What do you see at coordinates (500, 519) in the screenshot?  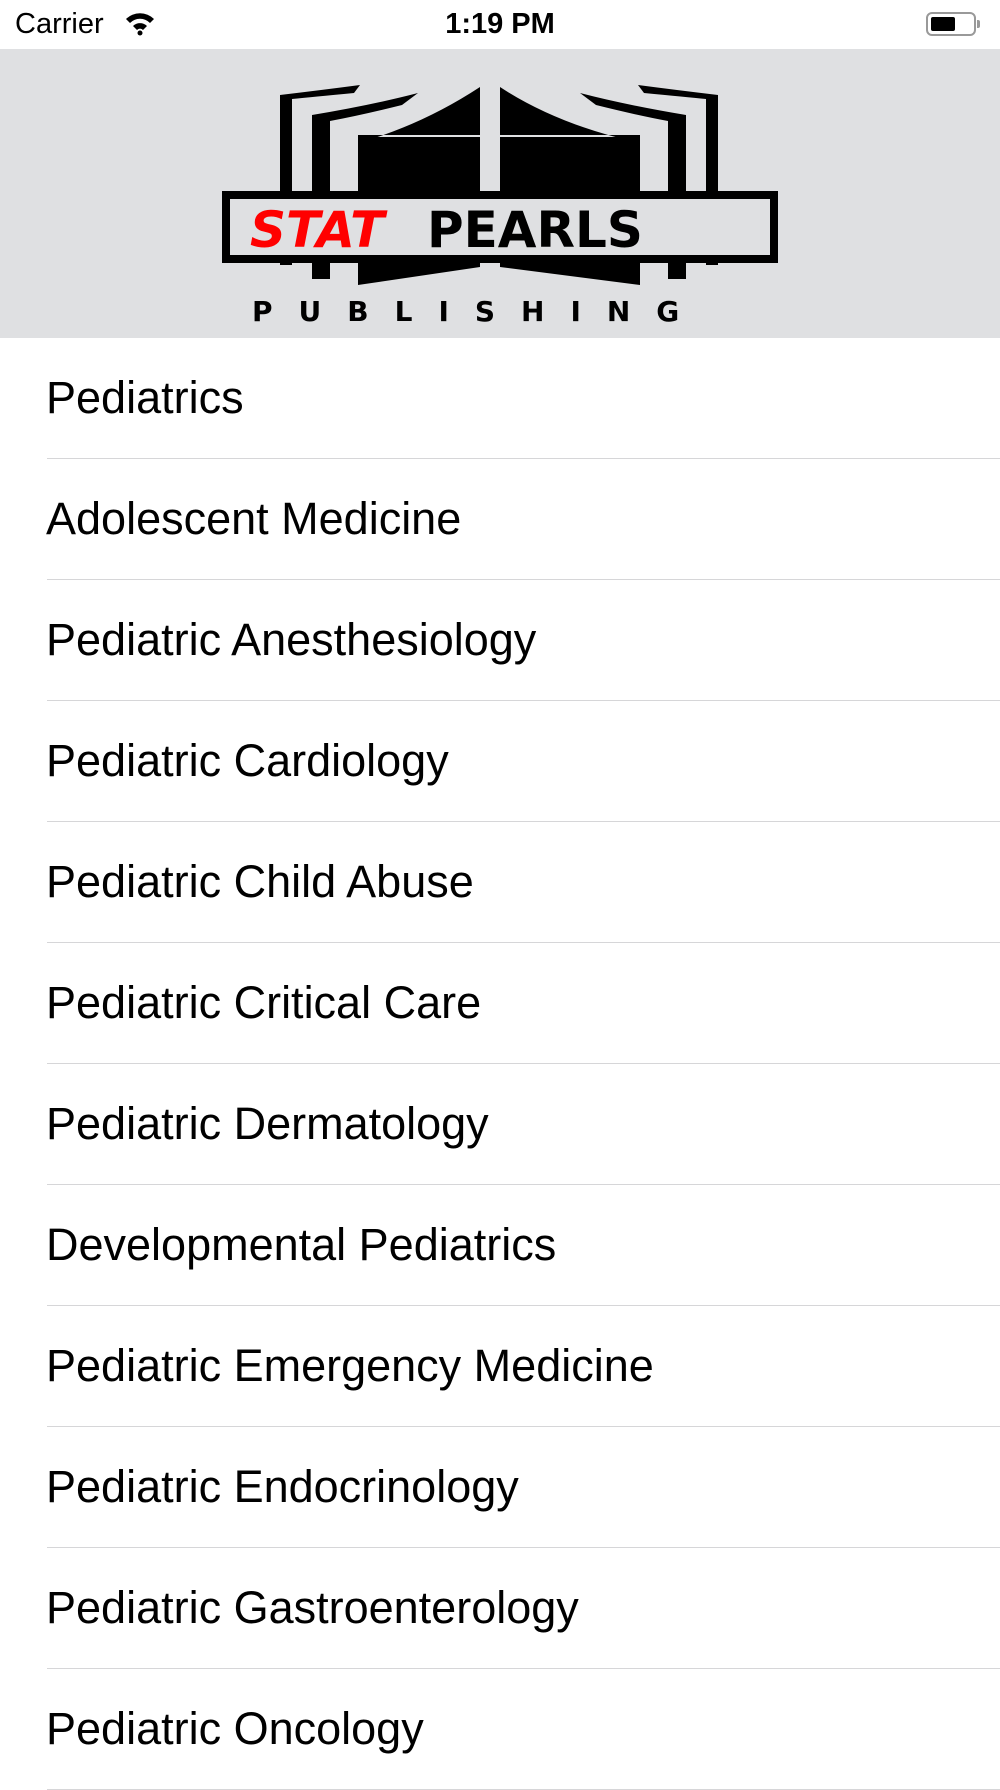 I see `list-item: Adolescent Medicine` at bounding box center [500, 519].